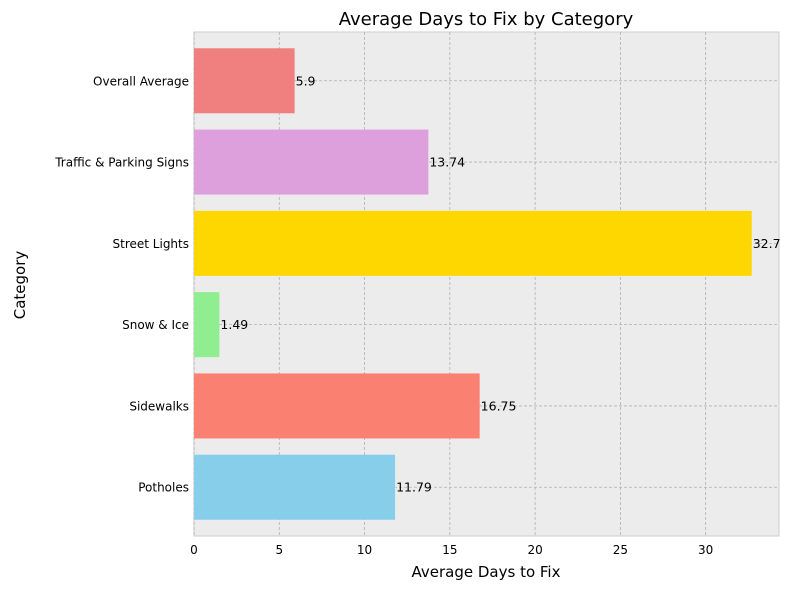 The width and height of the screenshot is (791, 589). Describe the element at coordinates (447, 162) in the screenshot. I see `data-label-4: 13.74` at that location.